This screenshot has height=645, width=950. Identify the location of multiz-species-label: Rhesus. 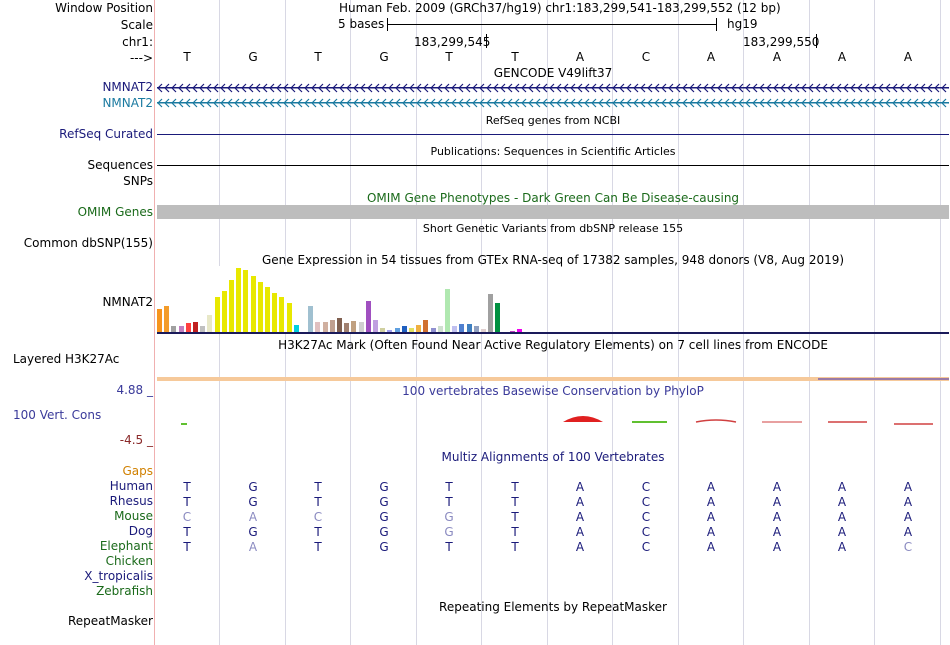
(131, 501).